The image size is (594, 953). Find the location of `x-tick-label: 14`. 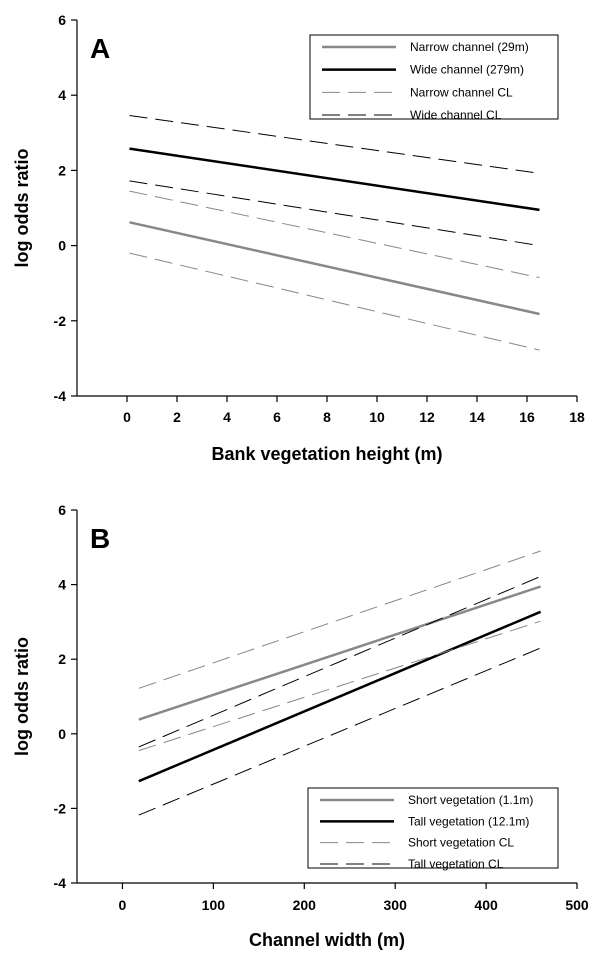

x-tick-label: 14 is located at coordinates (477, 417).